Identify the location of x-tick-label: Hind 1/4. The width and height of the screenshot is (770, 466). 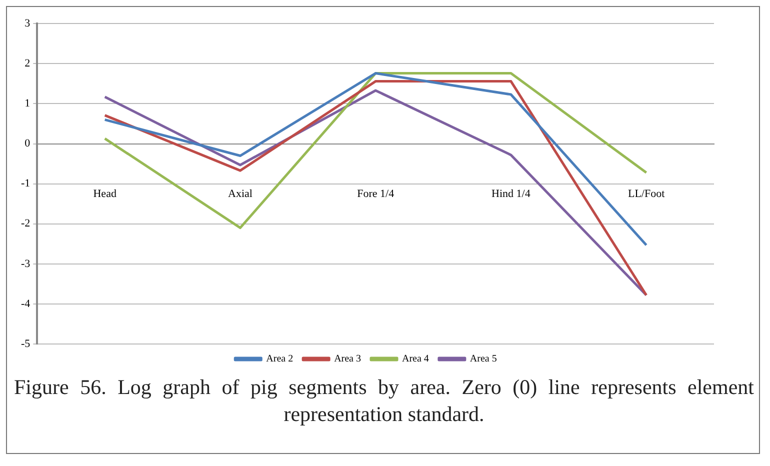
(511, 194).